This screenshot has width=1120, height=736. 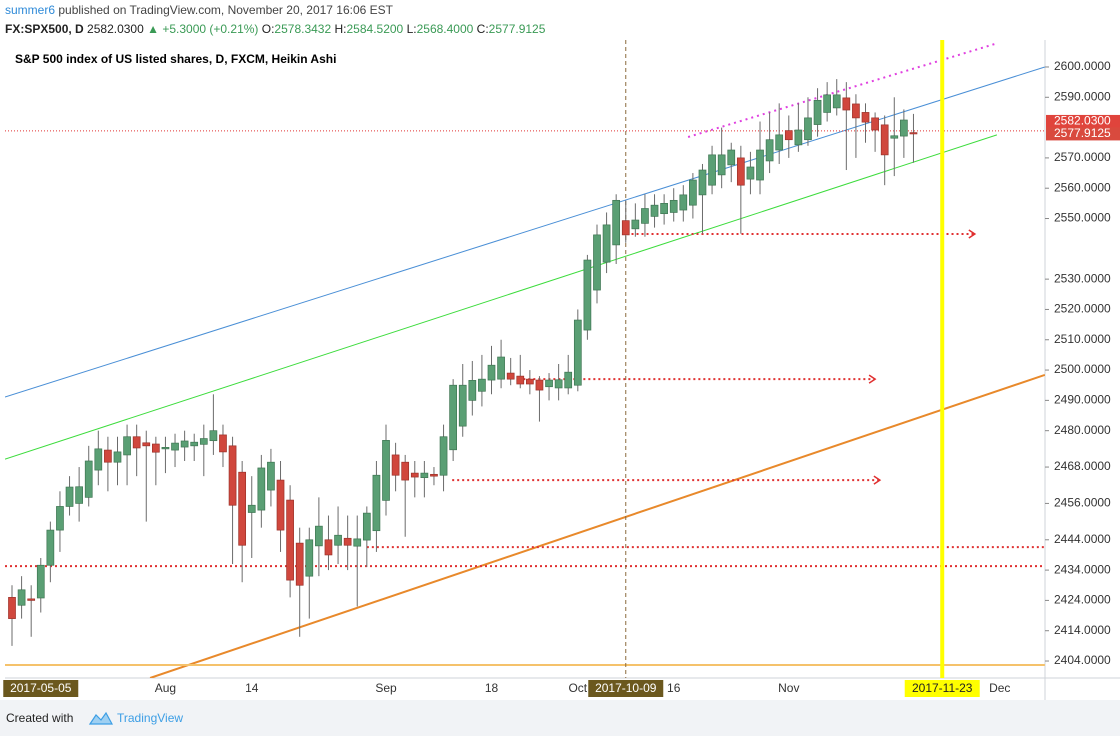 What do you see at coordinates (115, 29) in the screenshot?
I see `last-price: 2582.0300` at bounding box center [115, 29].